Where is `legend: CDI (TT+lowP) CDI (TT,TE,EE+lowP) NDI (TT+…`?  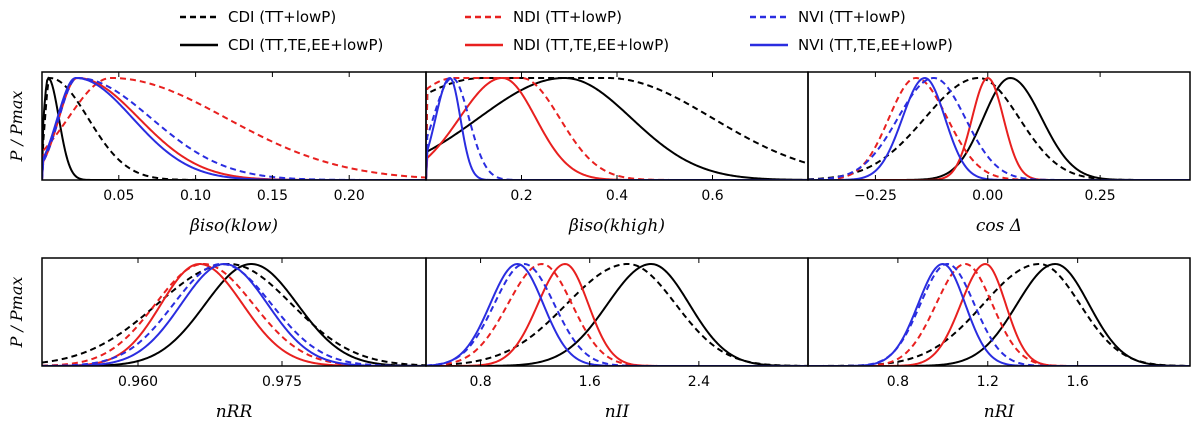
legend: CDI (TT+lowP) CDI (TT,TE,EE+lowP) NDI (TT+… is located at coordinates (566, 31).